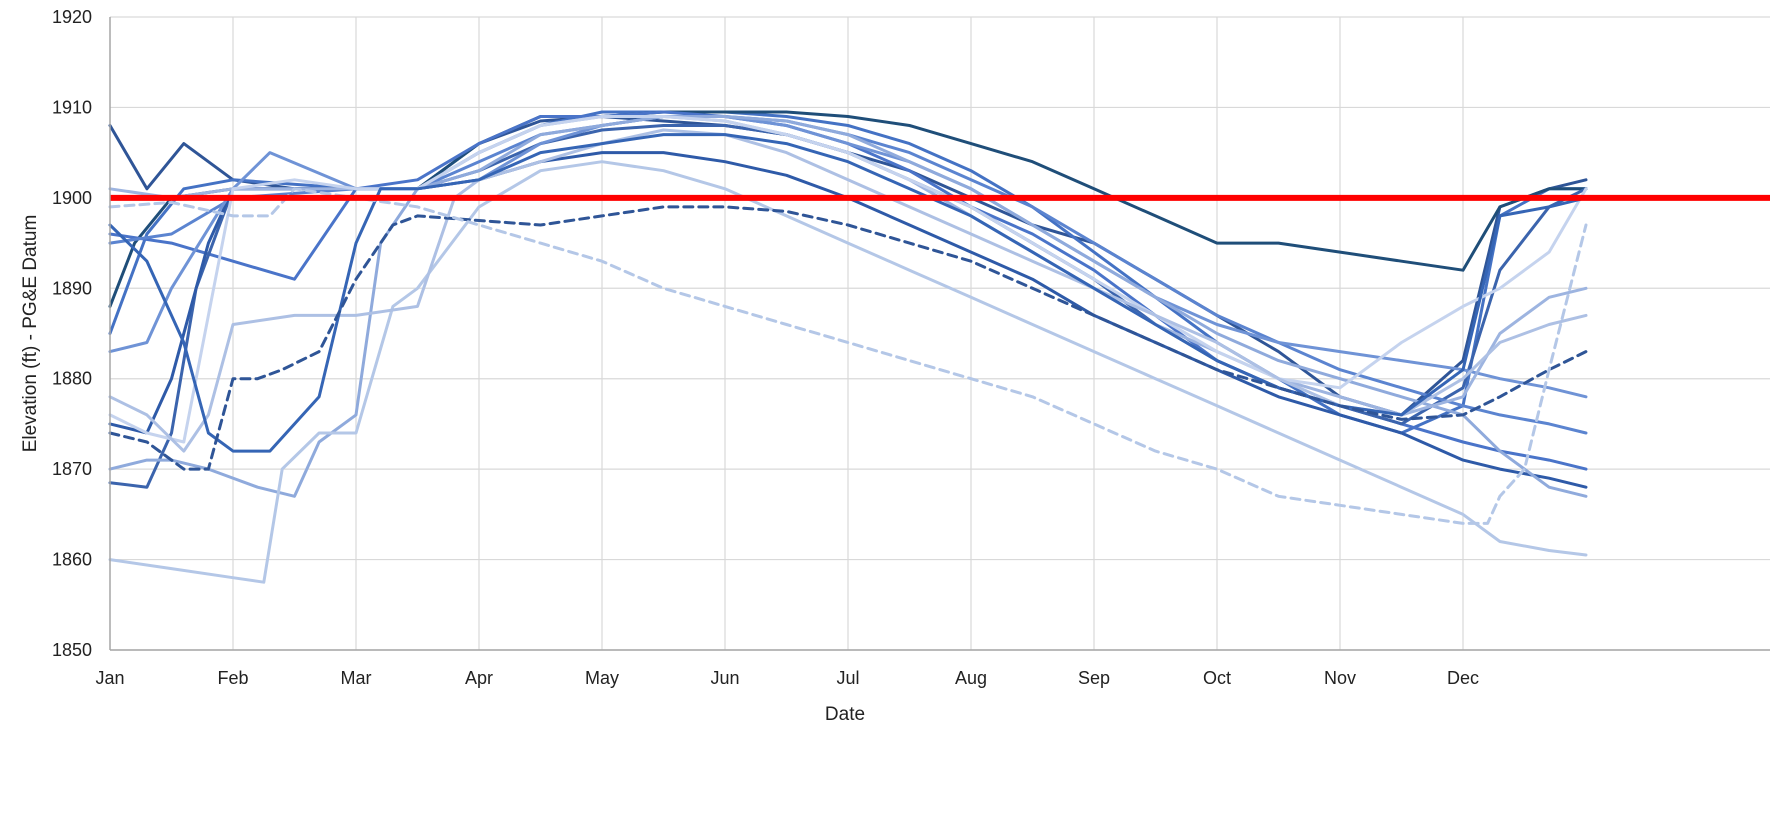  Describe the element at coordinates (72, 107) in the screenshot. I see `y-tick-label: 1910` at that location.